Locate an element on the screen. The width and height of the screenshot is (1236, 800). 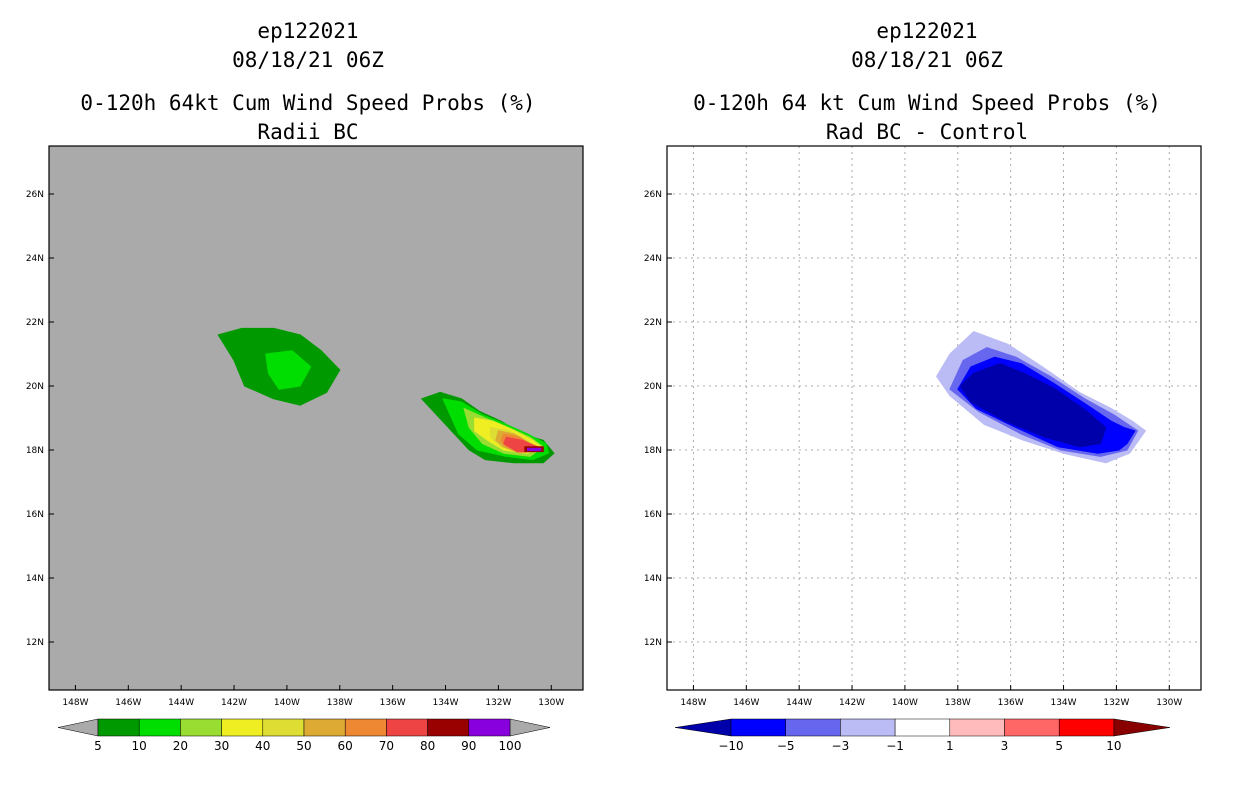
colorbar: −10 −5 −3 −1 1 3 5 10 is located at coordinates (922, 735).